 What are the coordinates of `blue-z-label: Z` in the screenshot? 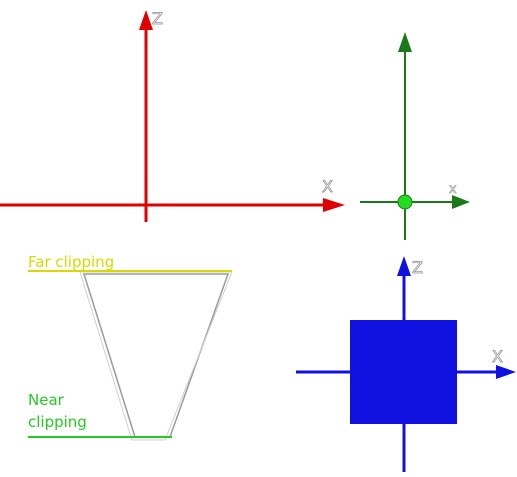 It's located at (417, 267).